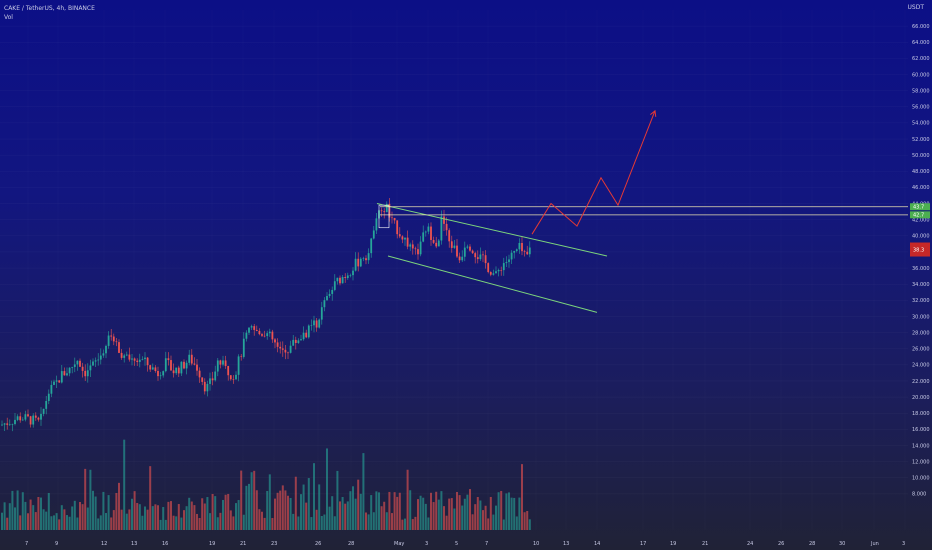  I want to click on time-tick-label: 28, so click(812, 544).